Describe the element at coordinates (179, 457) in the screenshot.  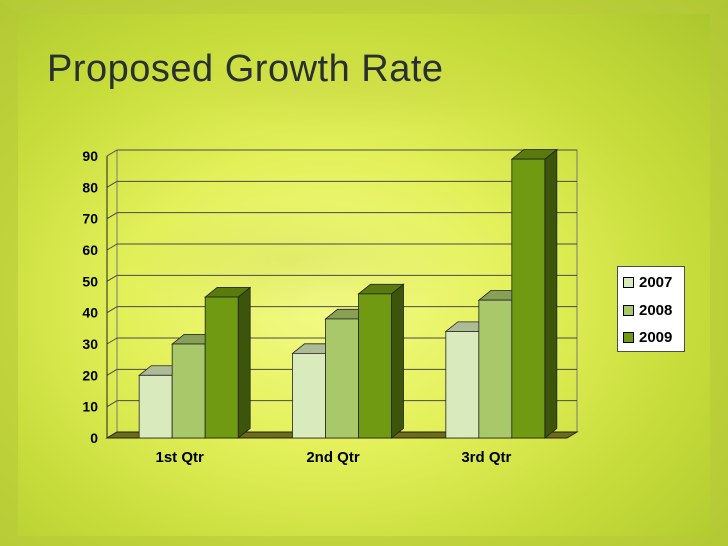
I see `x-tick-label: 1st Qtr` at that location.